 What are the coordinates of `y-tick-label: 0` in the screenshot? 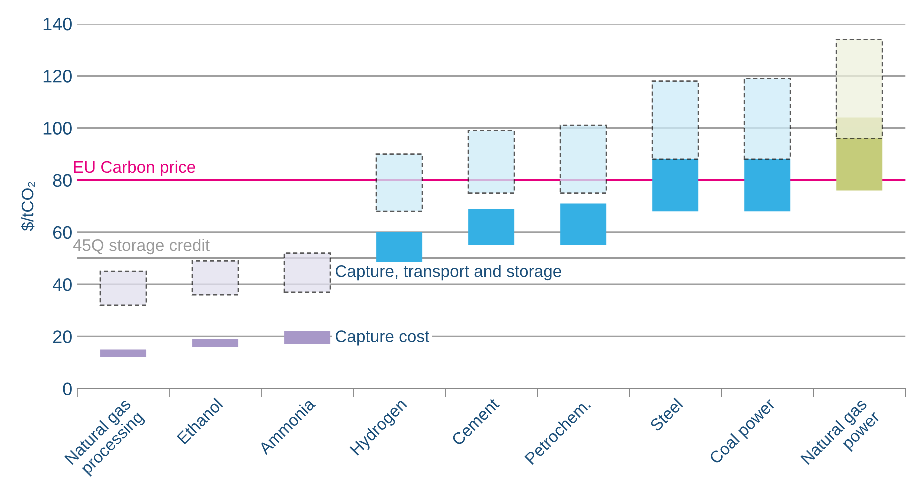 It's located at (67, 389).